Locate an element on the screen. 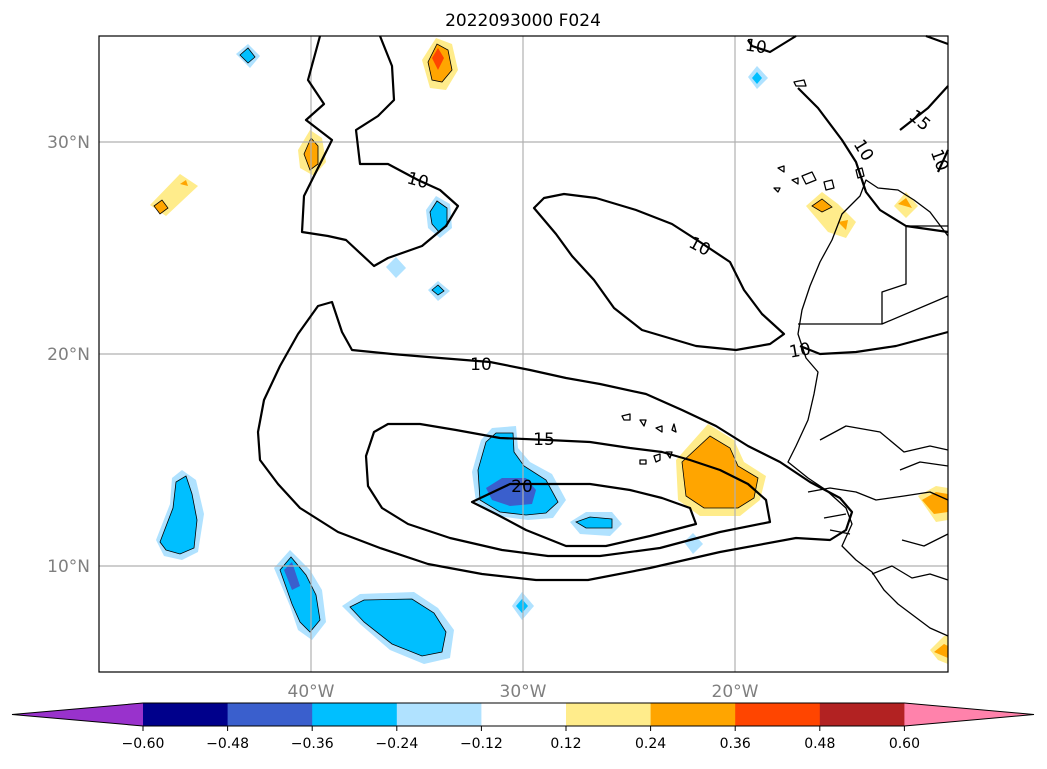  longitude-labels: 40°W 30°W 20°W is located at coordinates (523, 692).